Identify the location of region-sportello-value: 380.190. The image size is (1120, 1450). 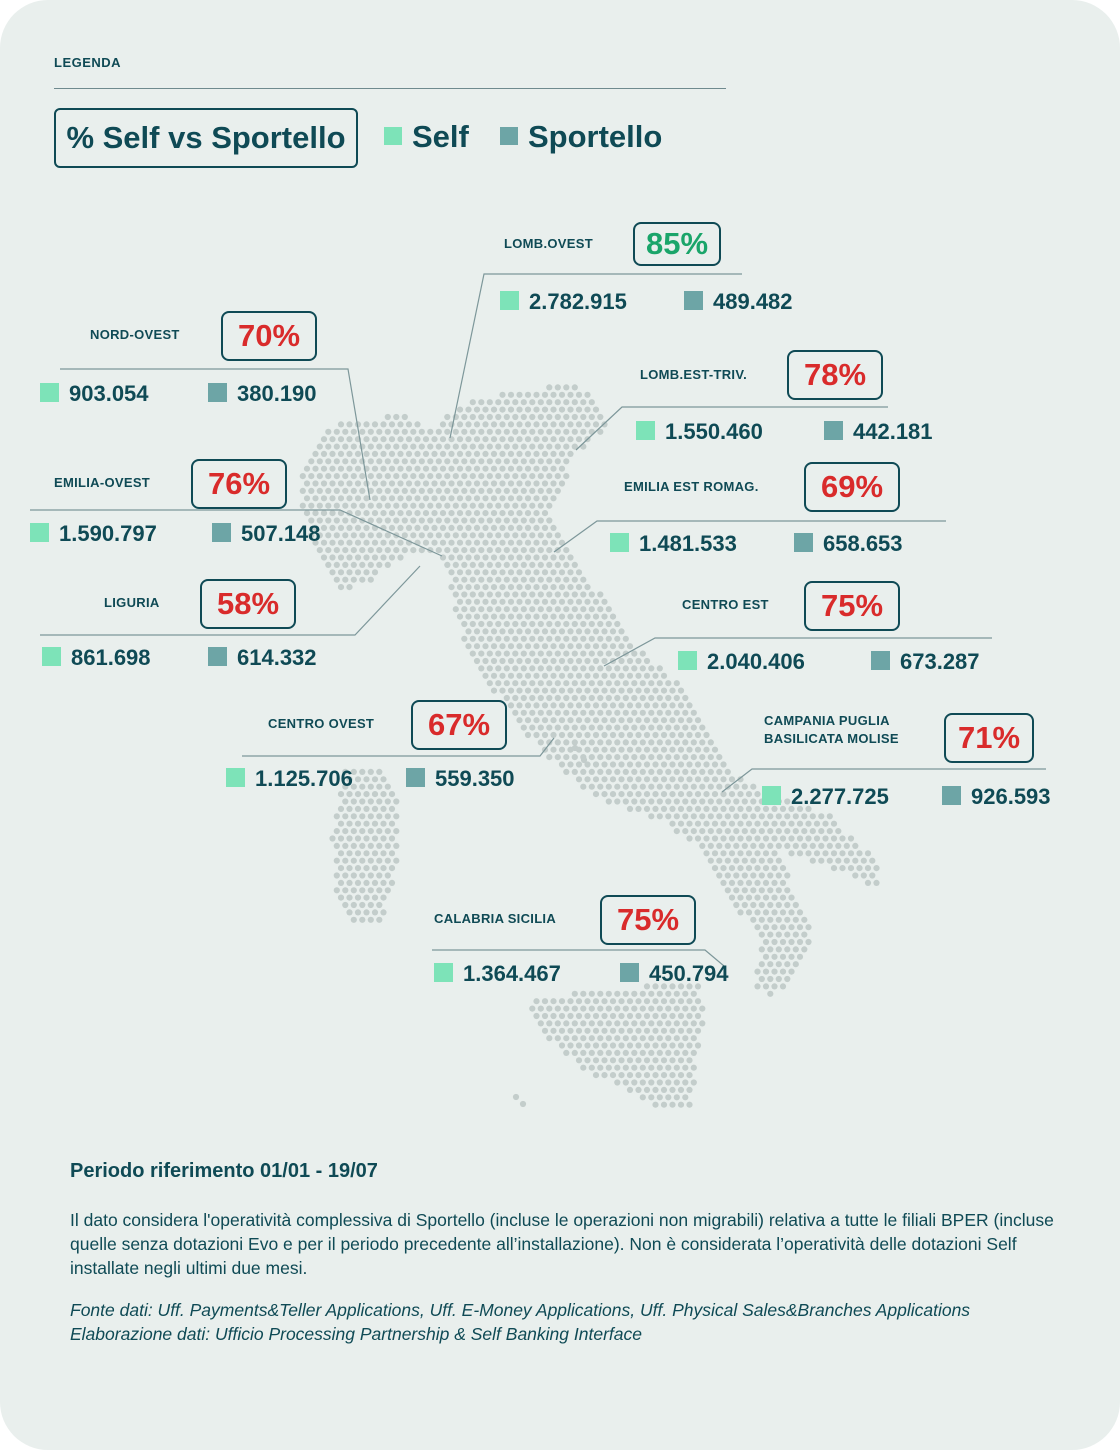
(262, 394).